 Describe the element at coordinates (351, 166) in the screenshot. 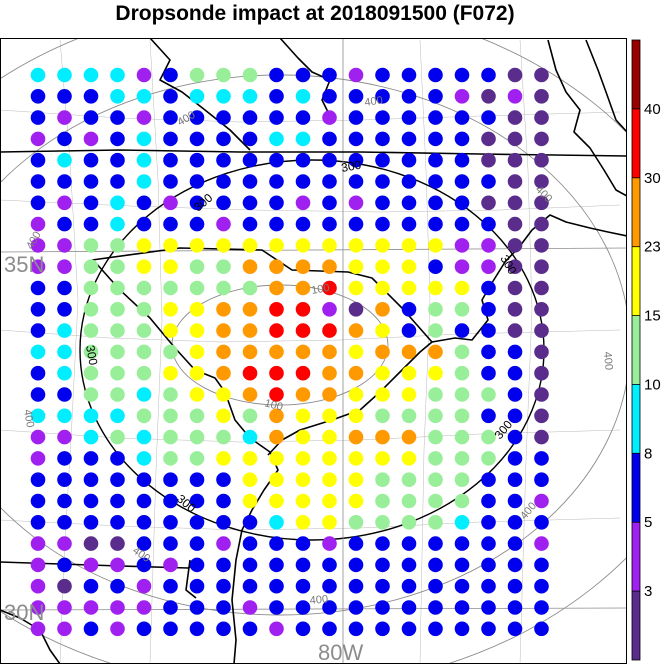

I see `contour-label-300: 300` at that location.